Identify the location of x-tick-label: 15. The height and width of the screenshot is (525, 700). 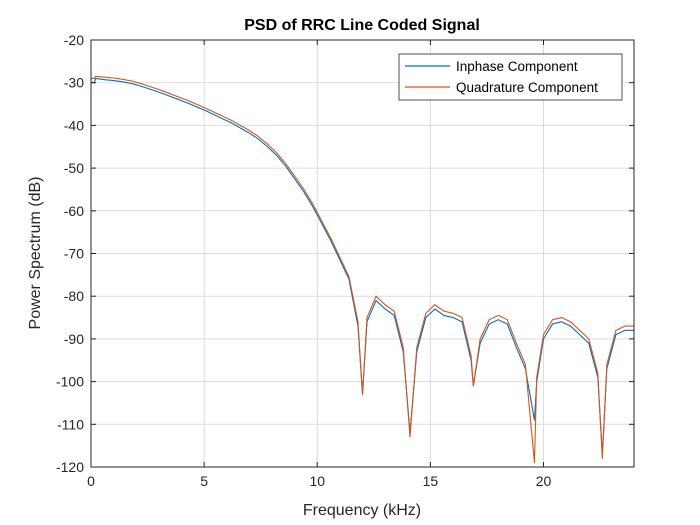
(431, 481).